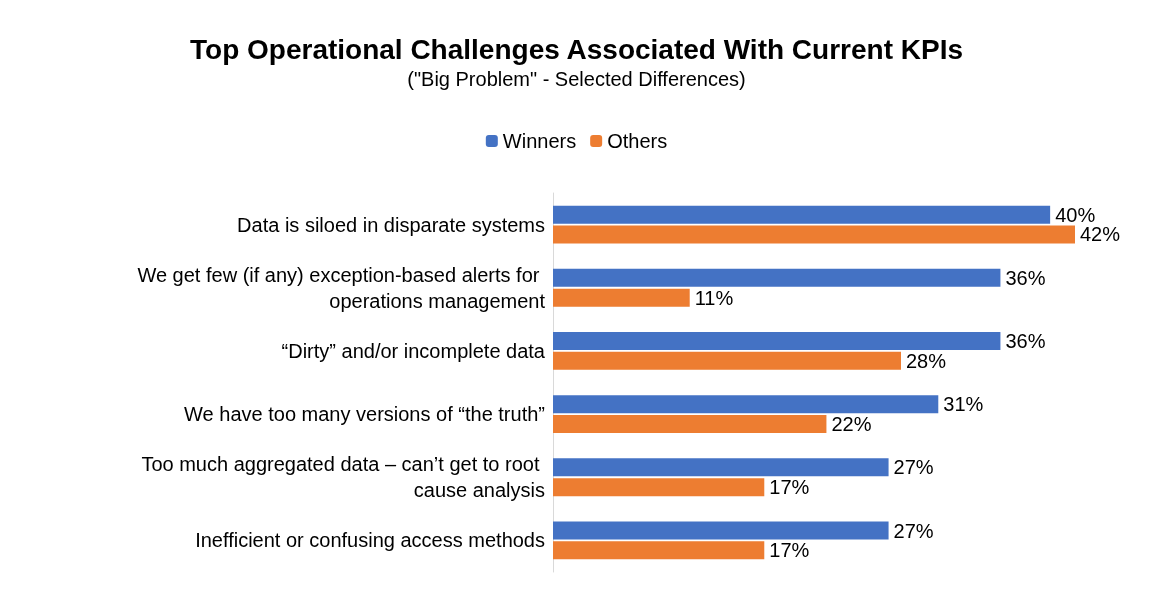 The width and height of the screenshot is (1153, 605). What do you see at coordinates (364, 414) in the screenshot?
I see `y-tick-label: We have too many versions of “the truth”` at bounding box center [364, 414].